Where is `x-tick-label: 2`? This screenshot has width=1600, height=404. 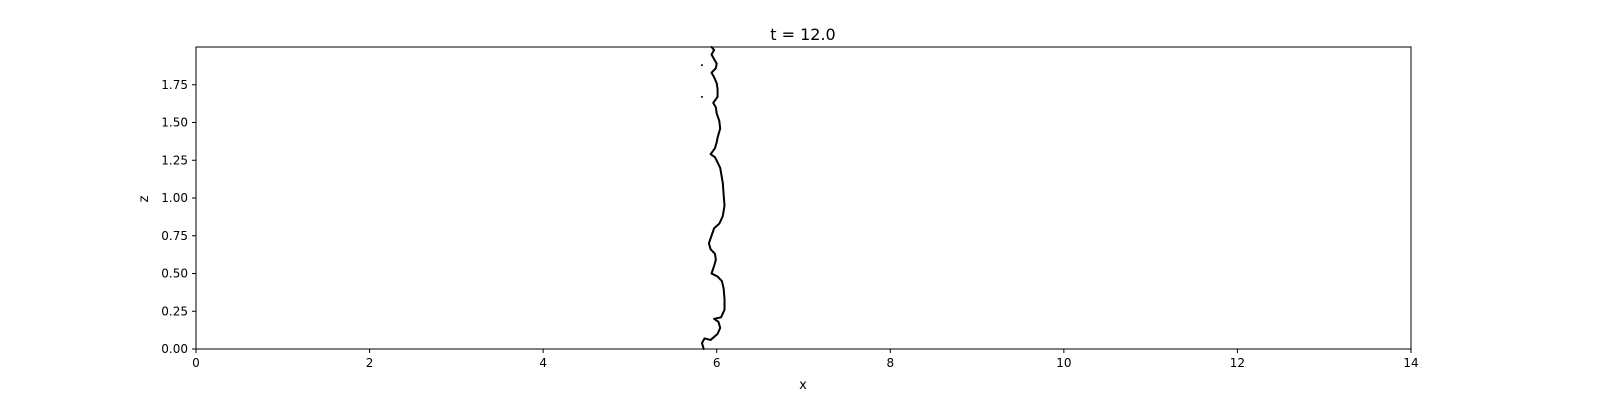
x-tick-label: 2 is located at coordinates (370, 363).